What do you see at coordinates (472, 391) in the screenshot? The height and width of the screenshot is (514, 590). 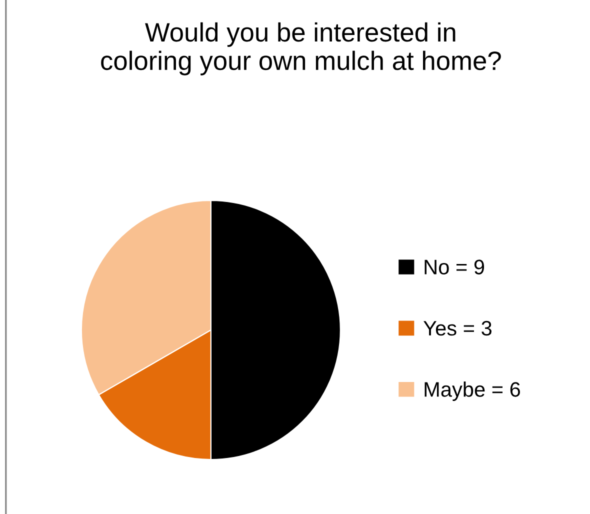 I see `legend-label: Maybe = 6` at bounding box center [472, 391].